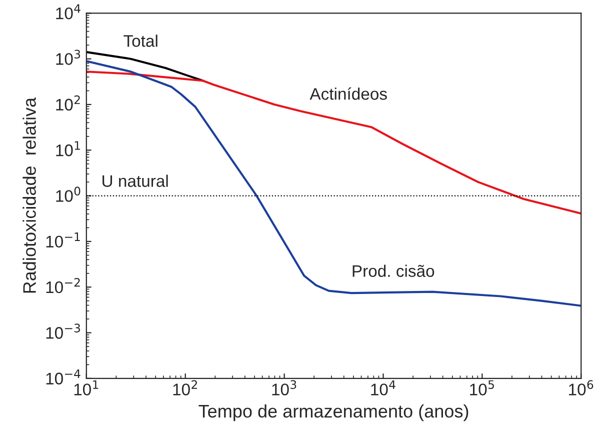  I want to click on x-tick-label: 10$^{3}$, so click(284, 388).